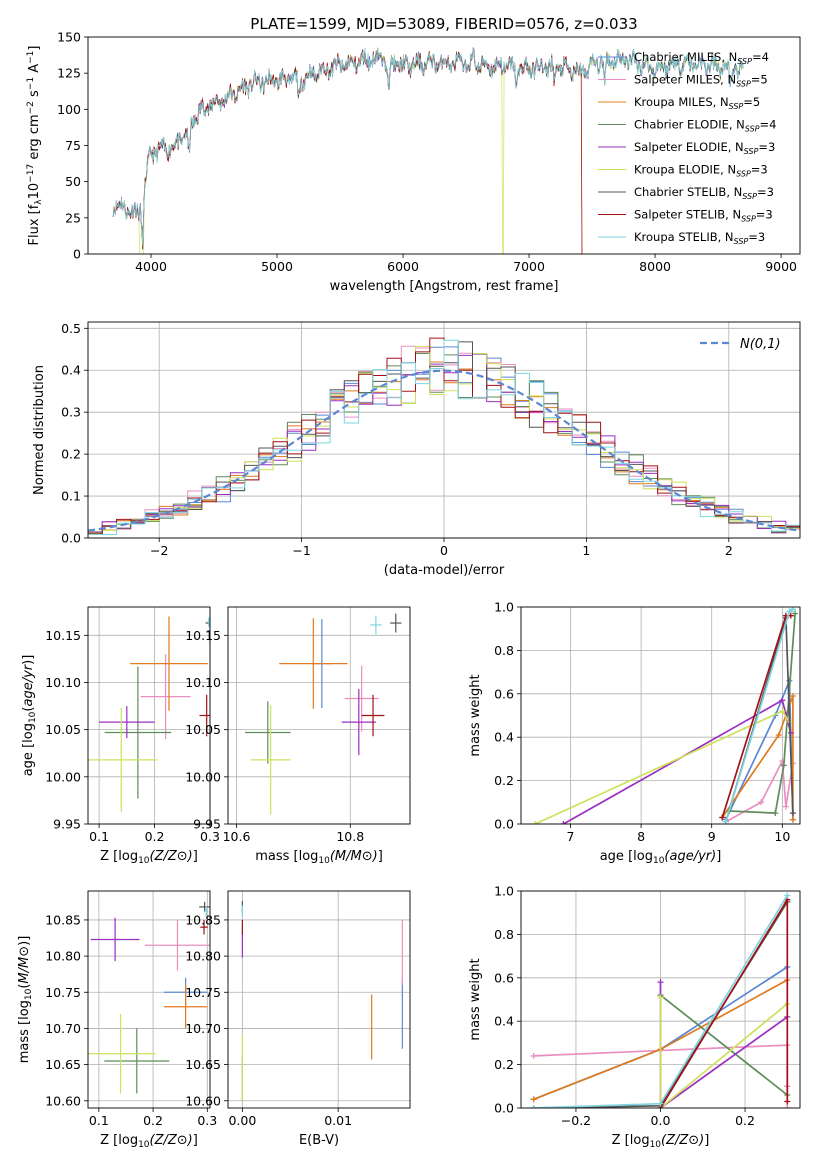 This screenshot has width=819, height=1170. I want to click on errorbar-chabrier-stelib, so click(396, 623).